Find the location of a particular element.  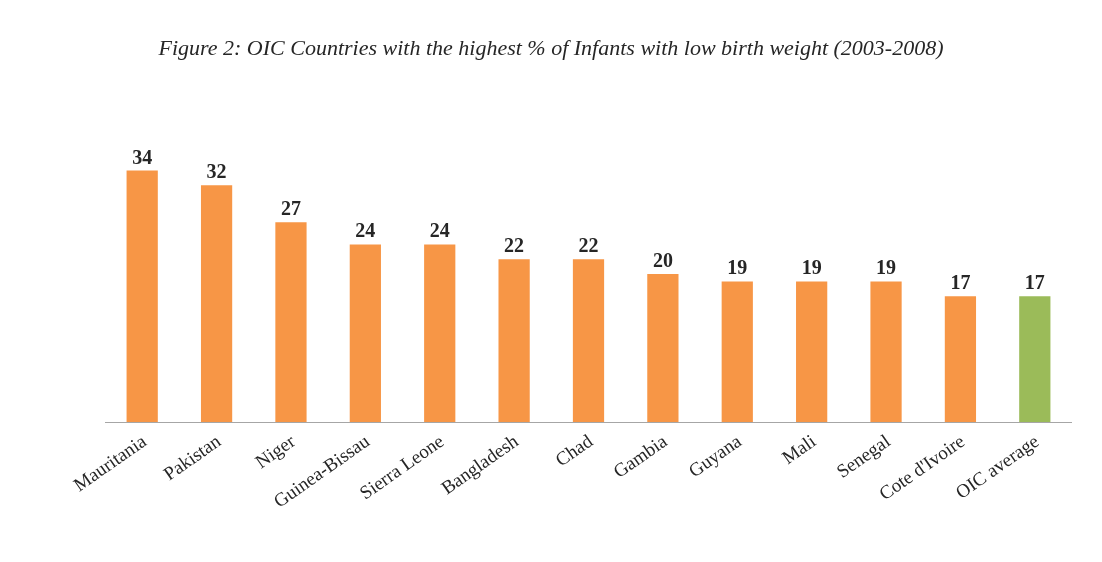

data-label: 27 is located at coordinates (290, 208).